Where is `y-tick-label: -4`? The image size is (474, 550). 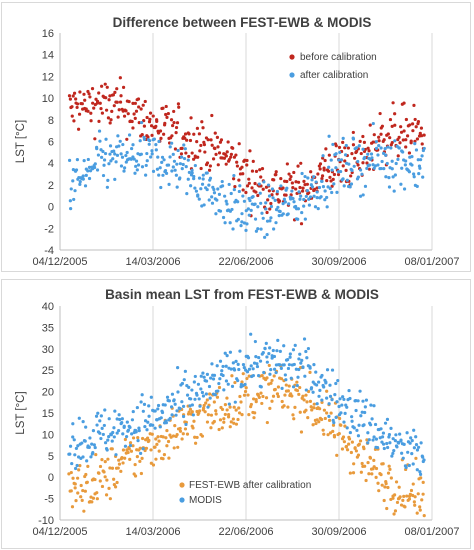 y-tick-label: -4 is located at coordinates (49, 251).